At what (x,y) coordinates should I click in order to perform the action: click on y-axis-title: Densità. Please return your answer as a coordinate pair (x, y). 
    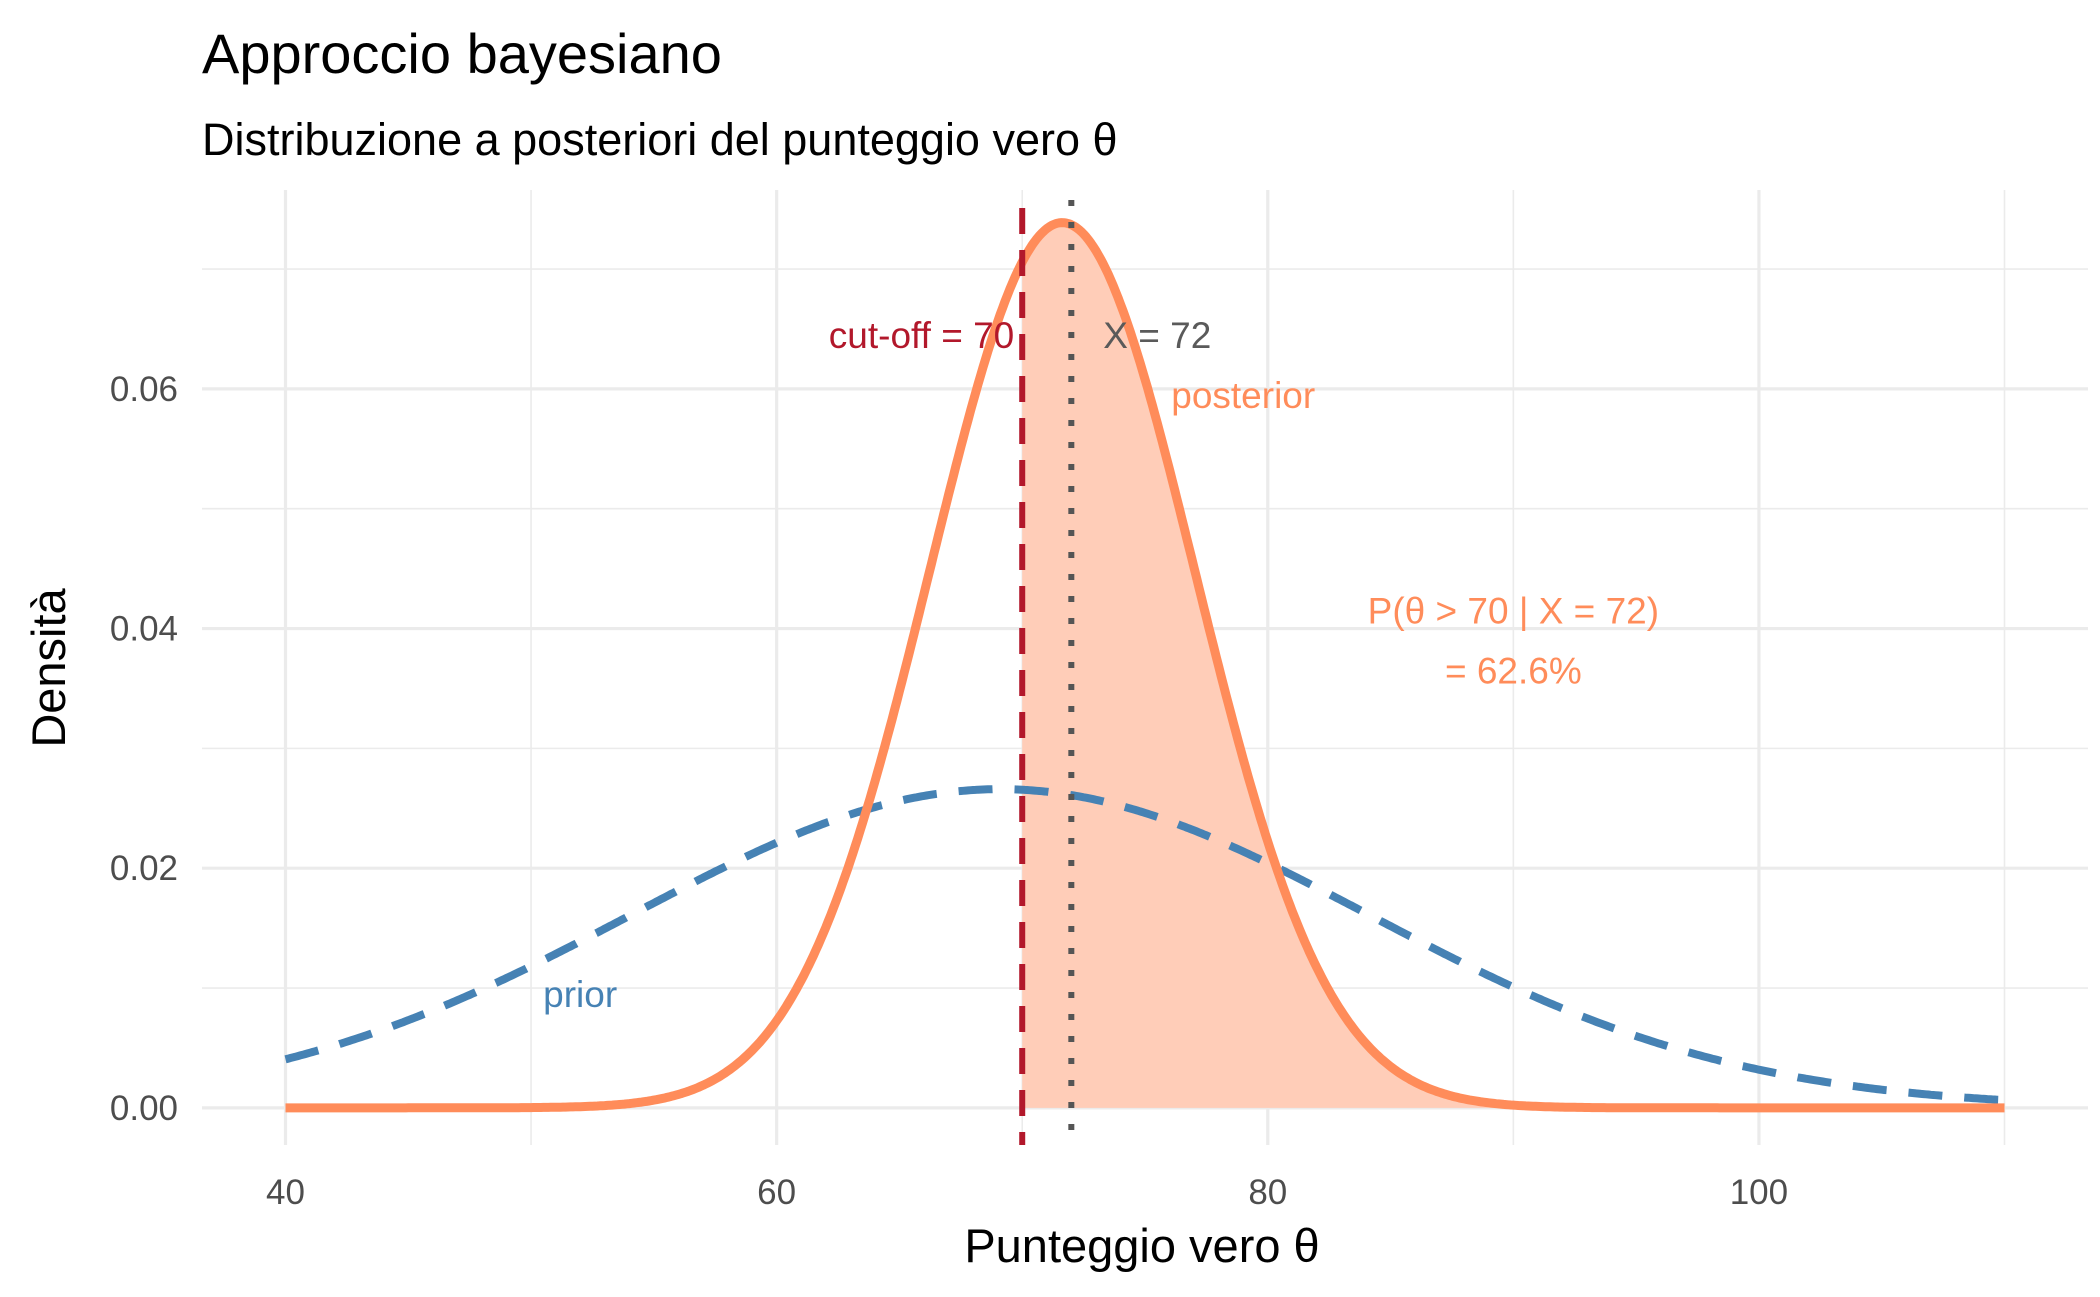
    Looking at the image, I should click on (48, 667).